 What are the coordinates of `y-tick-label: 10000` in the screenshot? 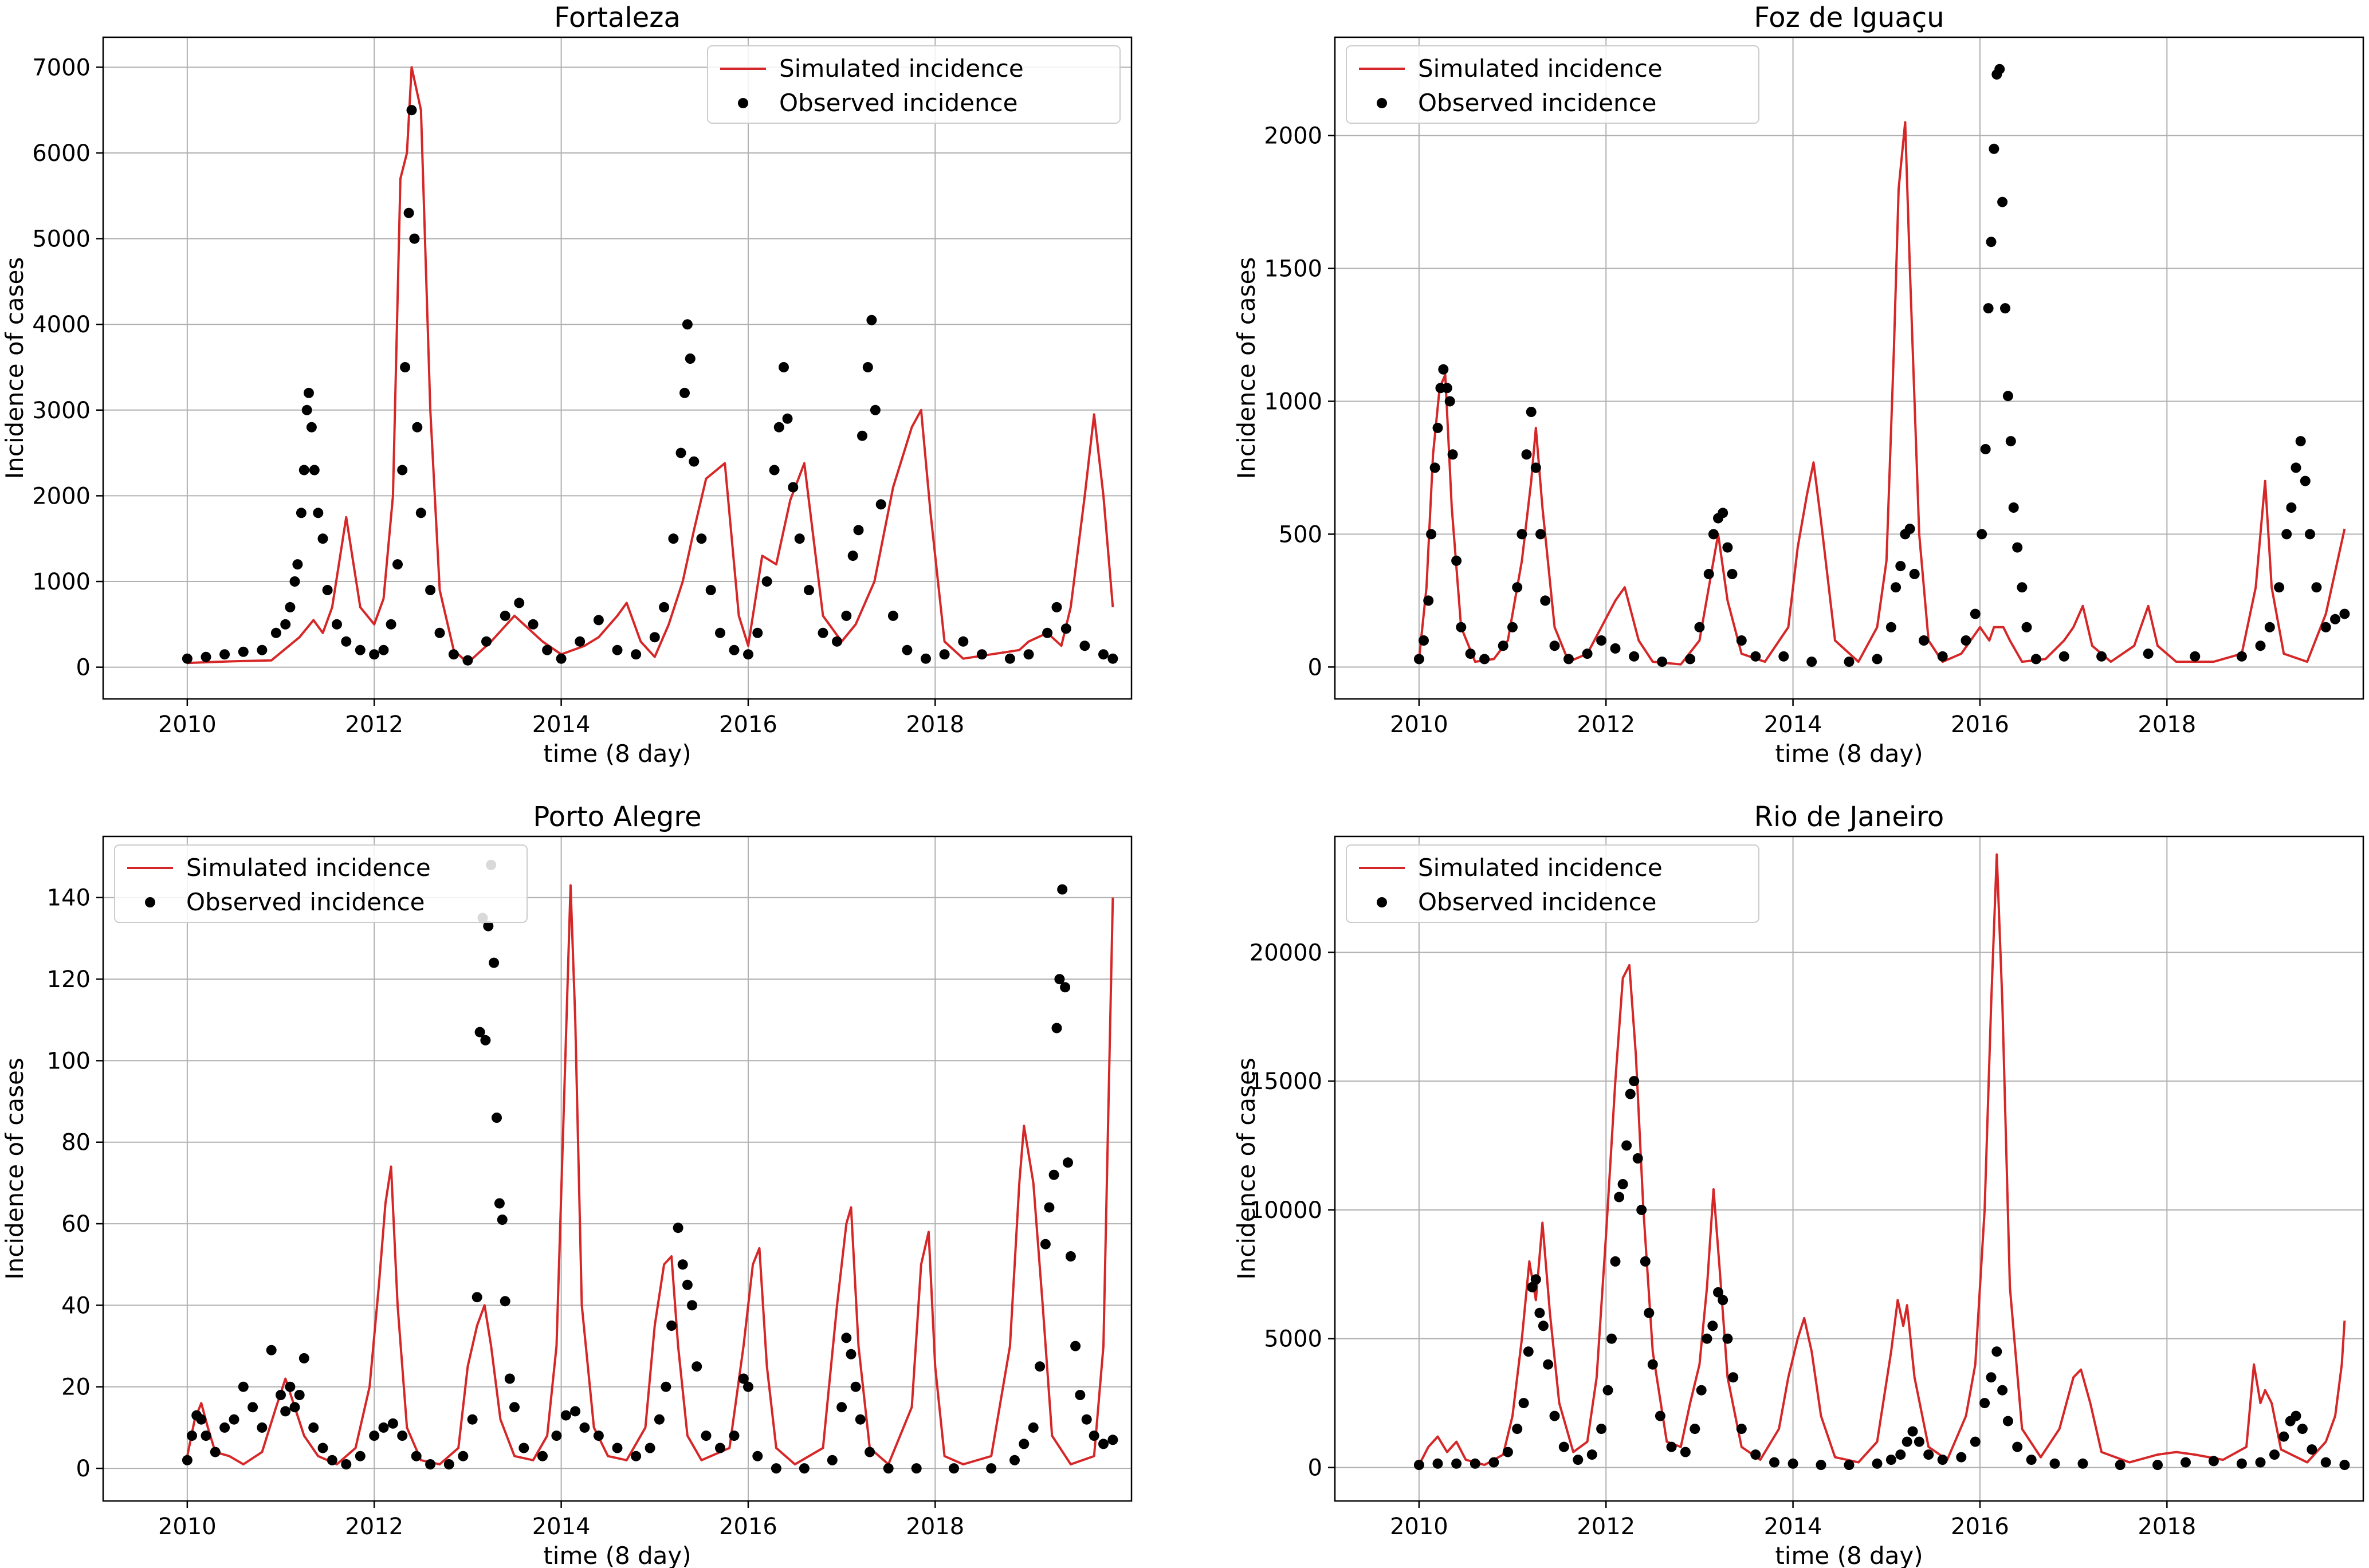 It's located at (1286, 1210).